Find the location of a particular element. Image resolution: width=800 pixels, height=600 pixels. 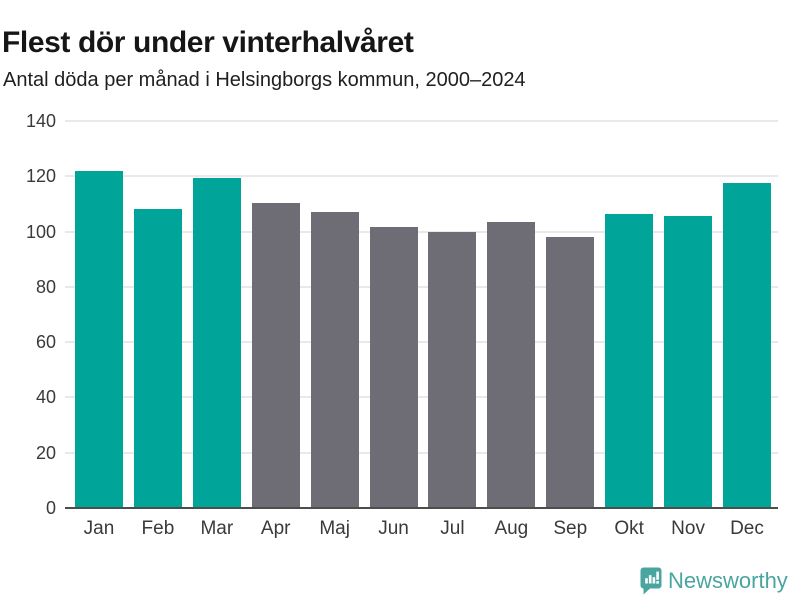

x-tick-label-apr: Apr is located at coordinates (275, 528).